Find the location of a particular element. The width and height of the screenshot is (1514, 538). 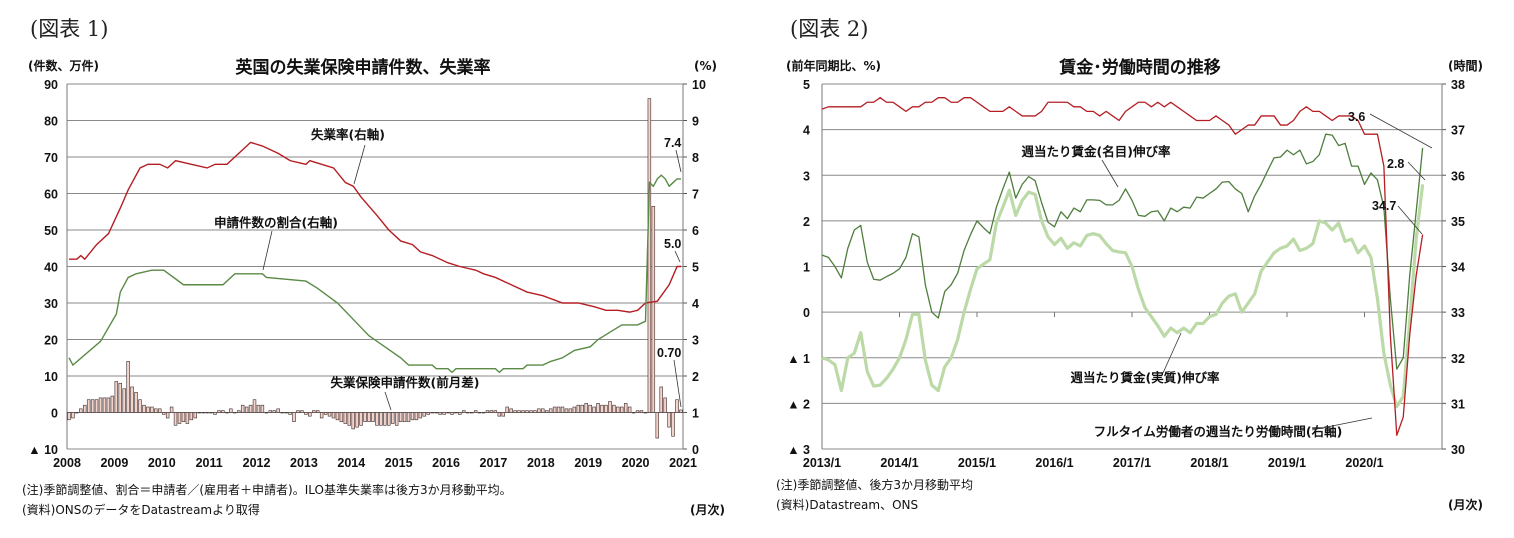

figure1-source: (資料)ONSのデータをDatastreamより取得 is located at coordinates (141, 509).